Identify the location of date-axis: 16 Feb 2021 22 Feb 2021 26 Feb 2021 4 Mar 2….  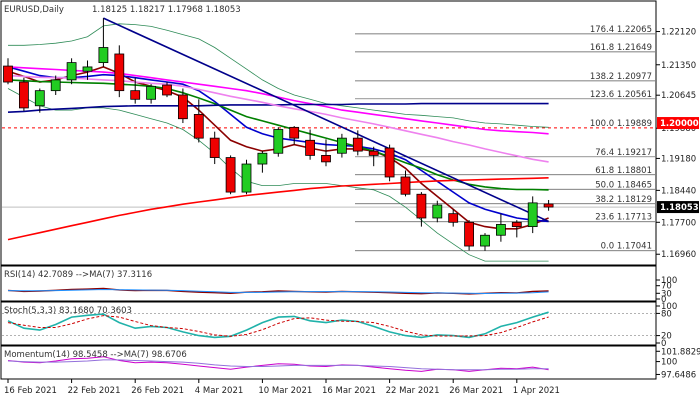
(282, 387).